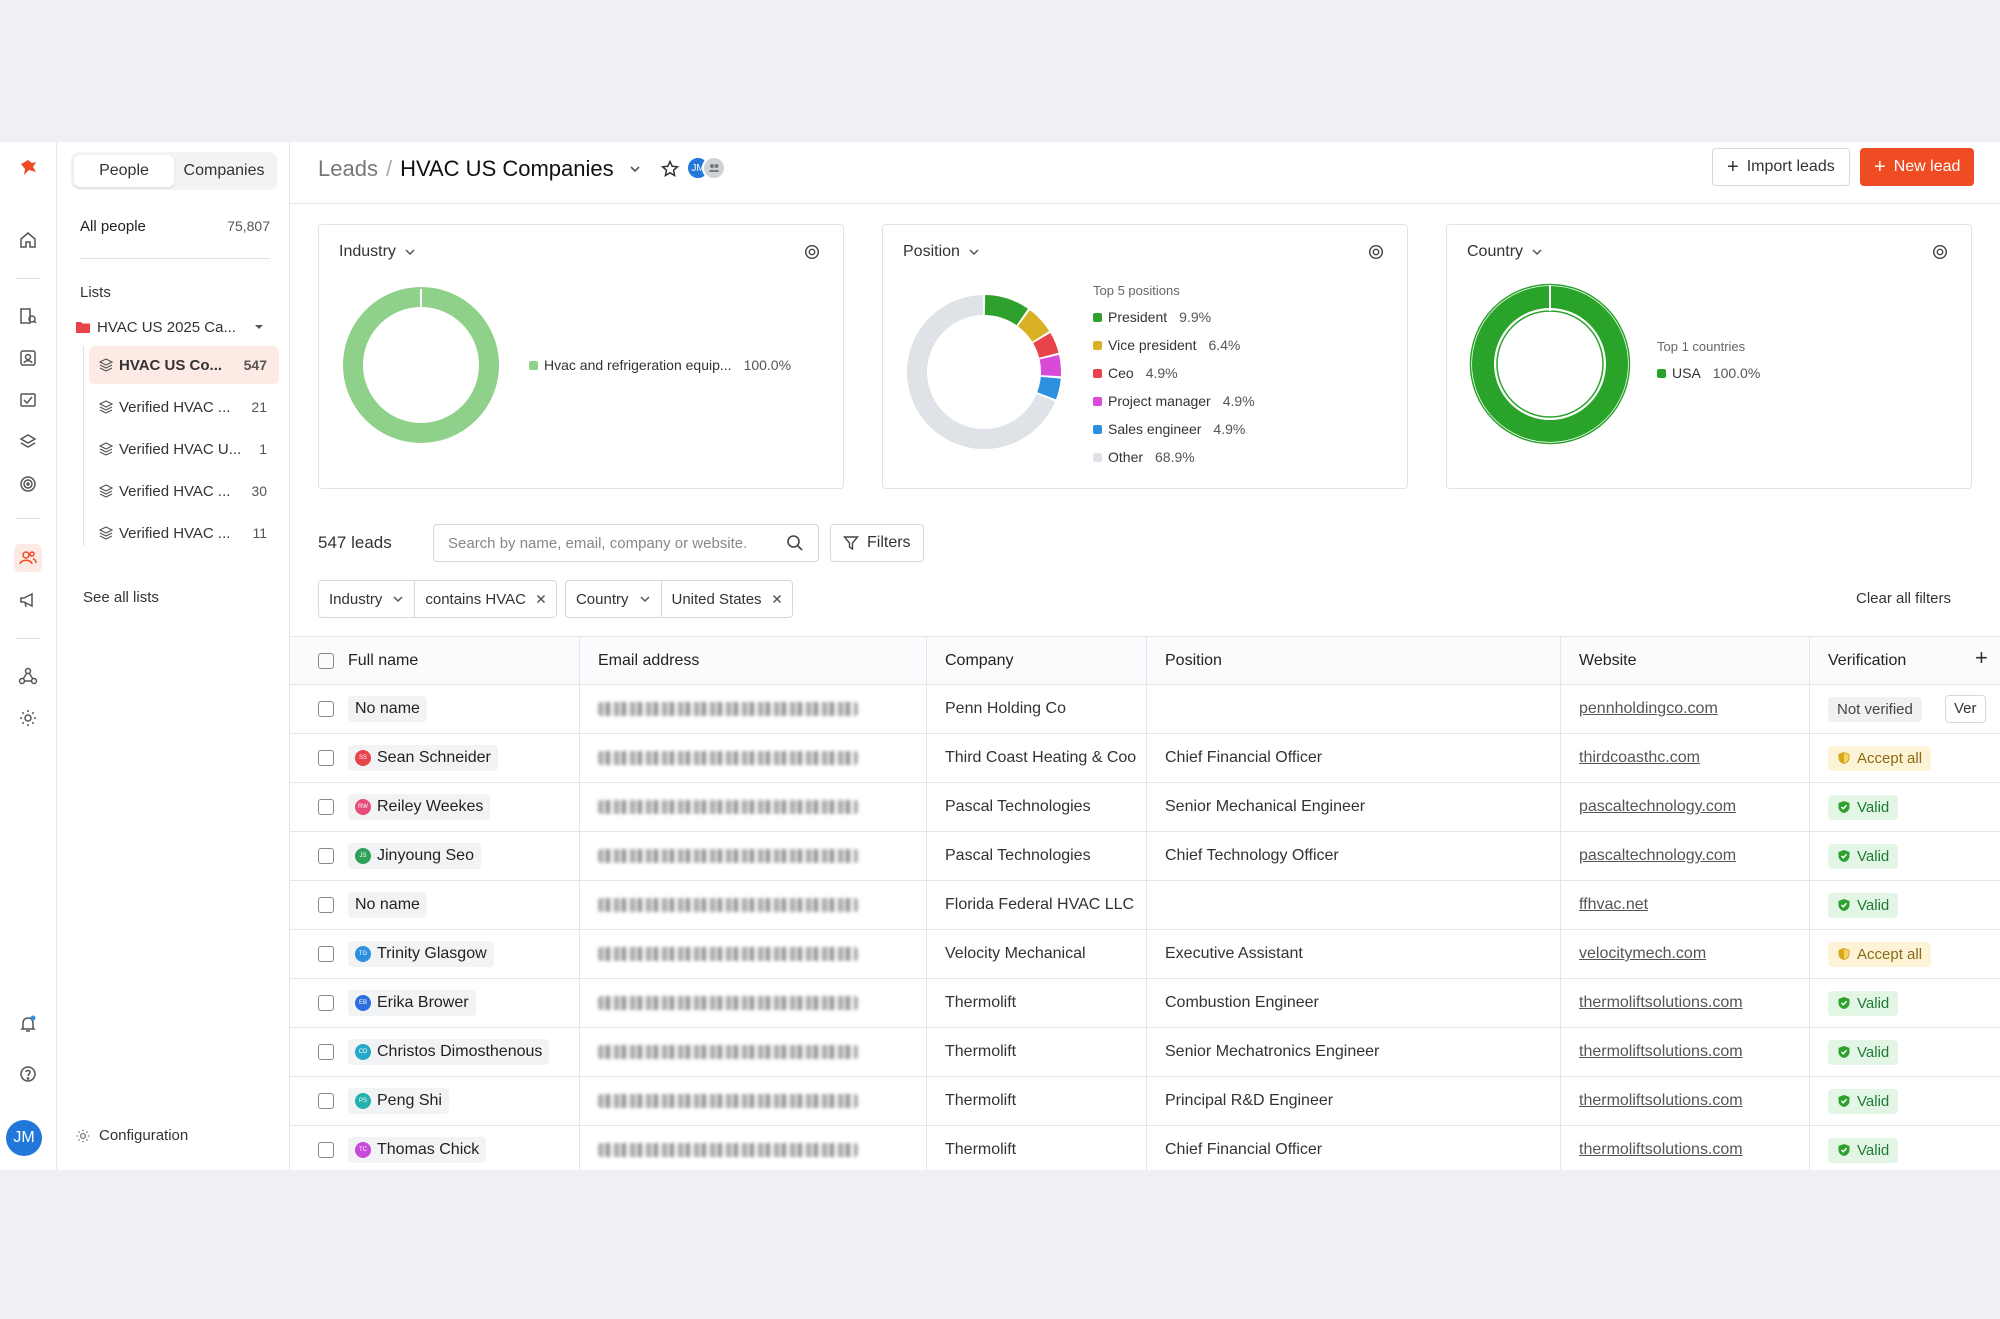 Image resolution: width=2000 pixels, height=1319 pixels. I want to click on filters-button: Filters, so click(877, 543).